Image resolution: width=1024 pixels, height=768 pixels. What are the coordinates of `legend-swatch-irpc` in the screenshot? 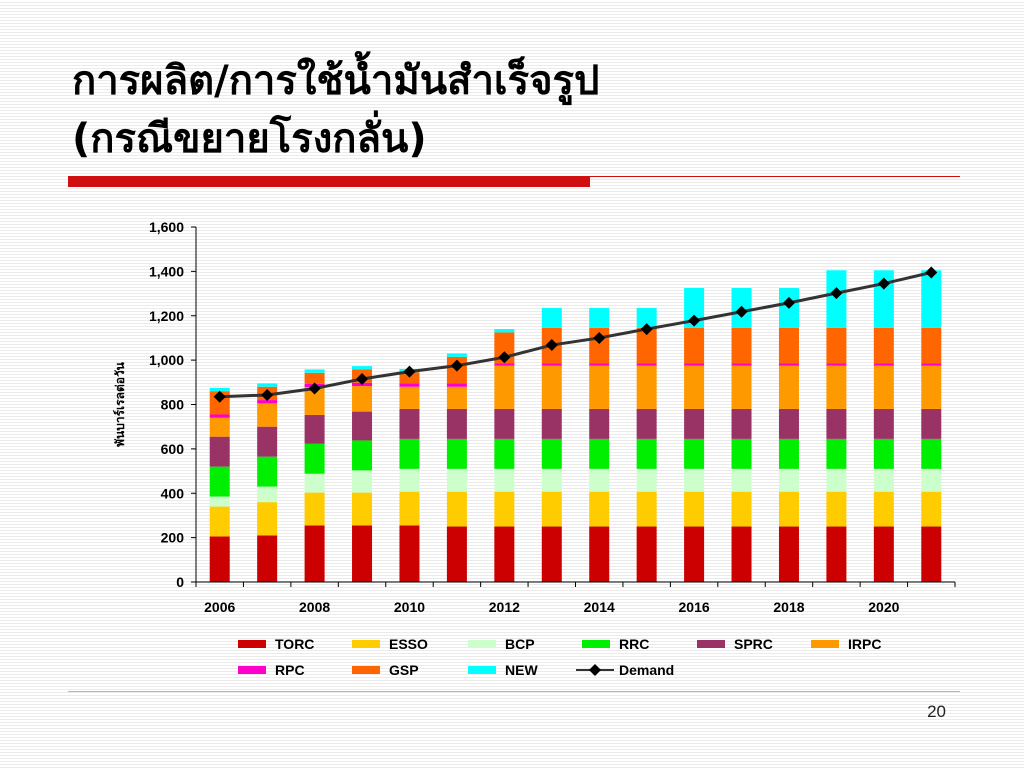 It's located at (825, 644).